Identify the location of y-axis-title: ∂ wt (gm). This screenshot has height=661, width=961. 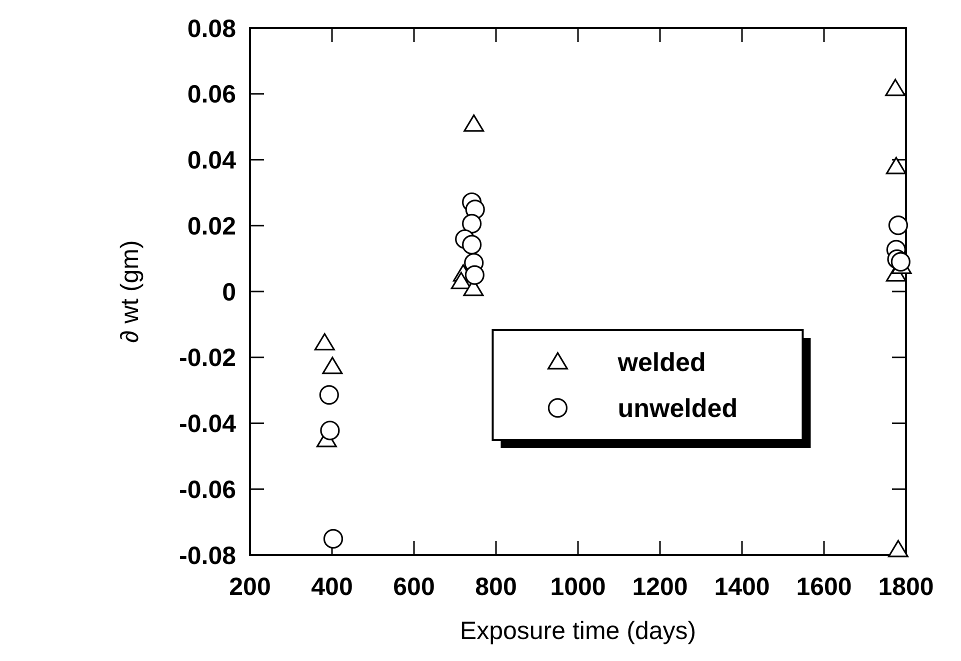
(130, 291).